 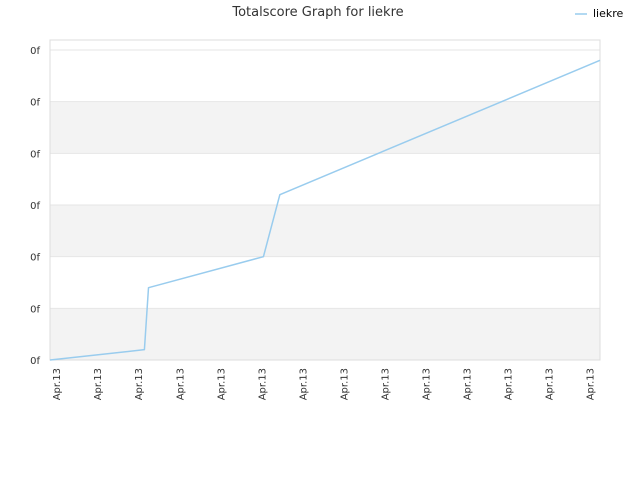 What do you see at coordinates (317, 12) in the screenshot?
I see `chart-title: Totalscore Graph for liekre` at bounding box center [317, 12].